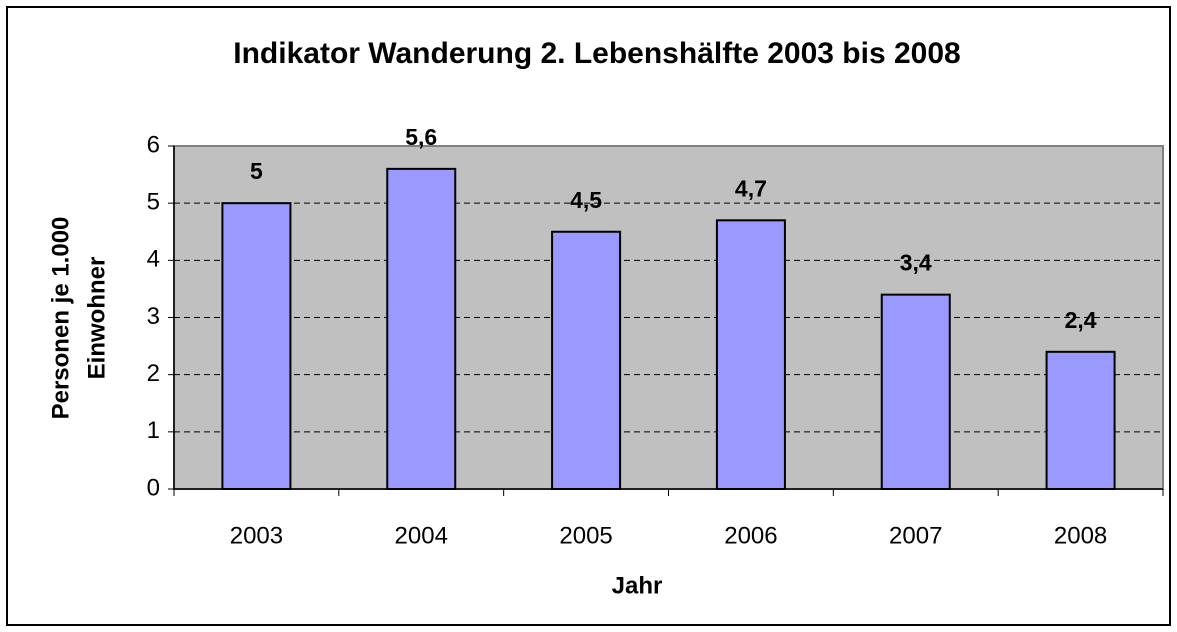 Image resolution: width=1177 pixels, height=632 pixels. What do you see at coordinates (916, 263) in the screenshot?
I see `data-label: 3,4` at bounding box center [916, 263].